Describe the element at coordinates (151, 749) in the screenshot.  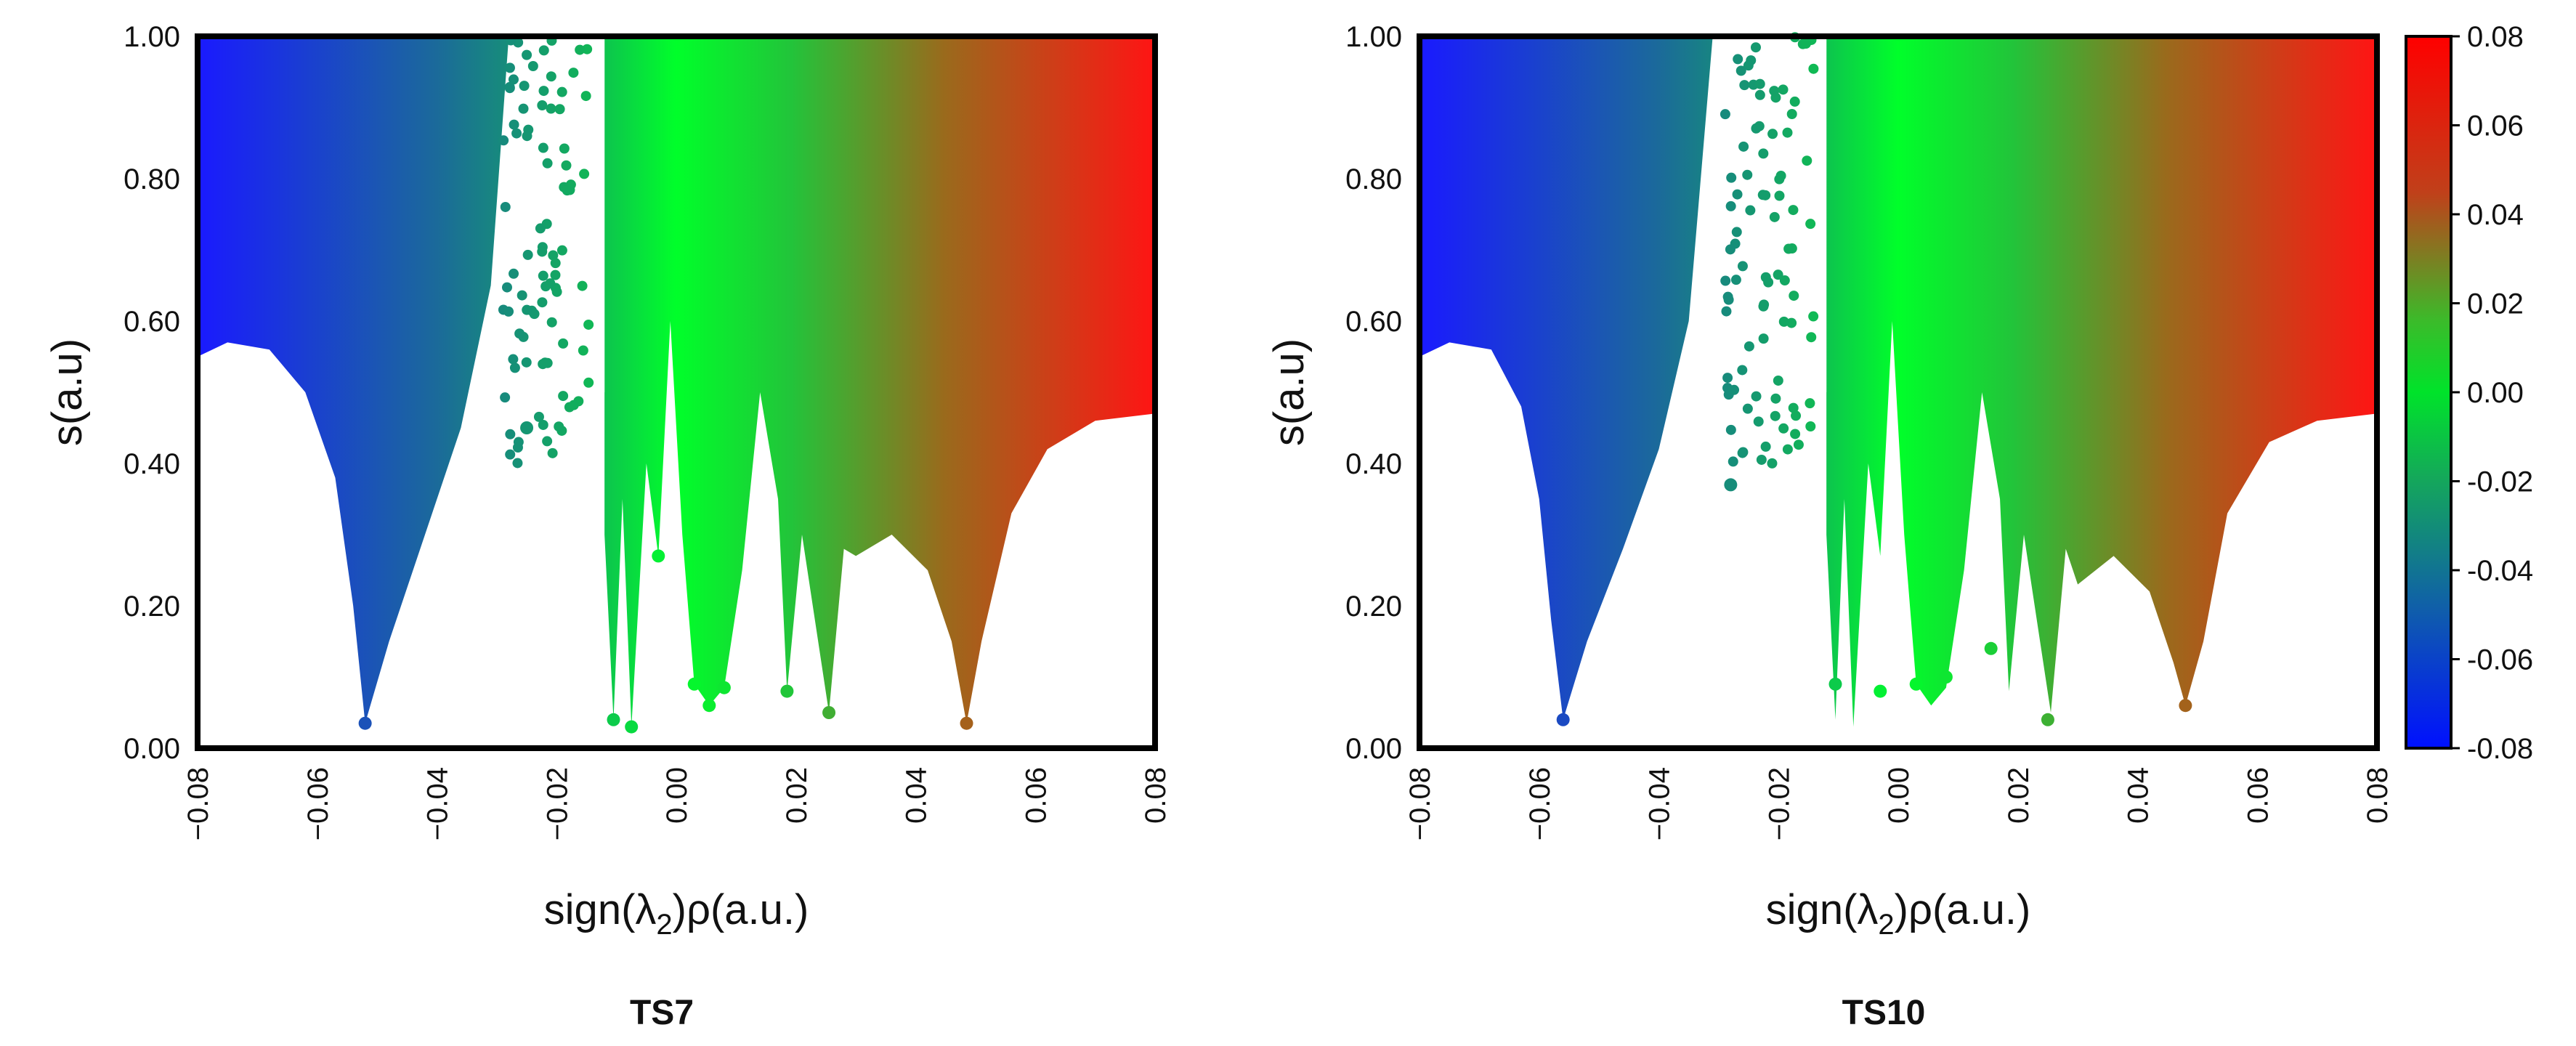
I see `y-tick-label: 0.00` at that location.